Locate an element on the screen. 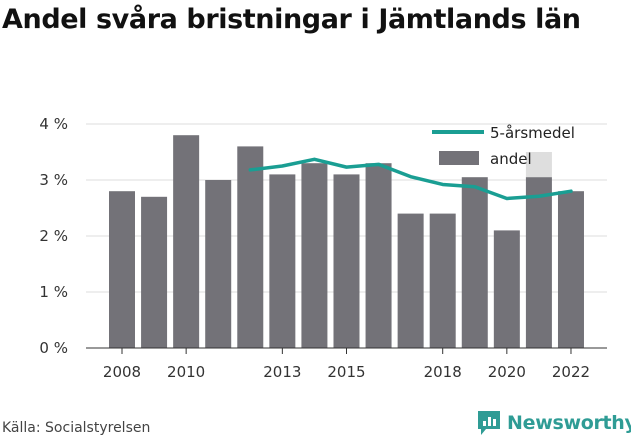 Image resolution: width=631 pixels, height=439 pixels. range-marks is located at coordinates (538, 165).